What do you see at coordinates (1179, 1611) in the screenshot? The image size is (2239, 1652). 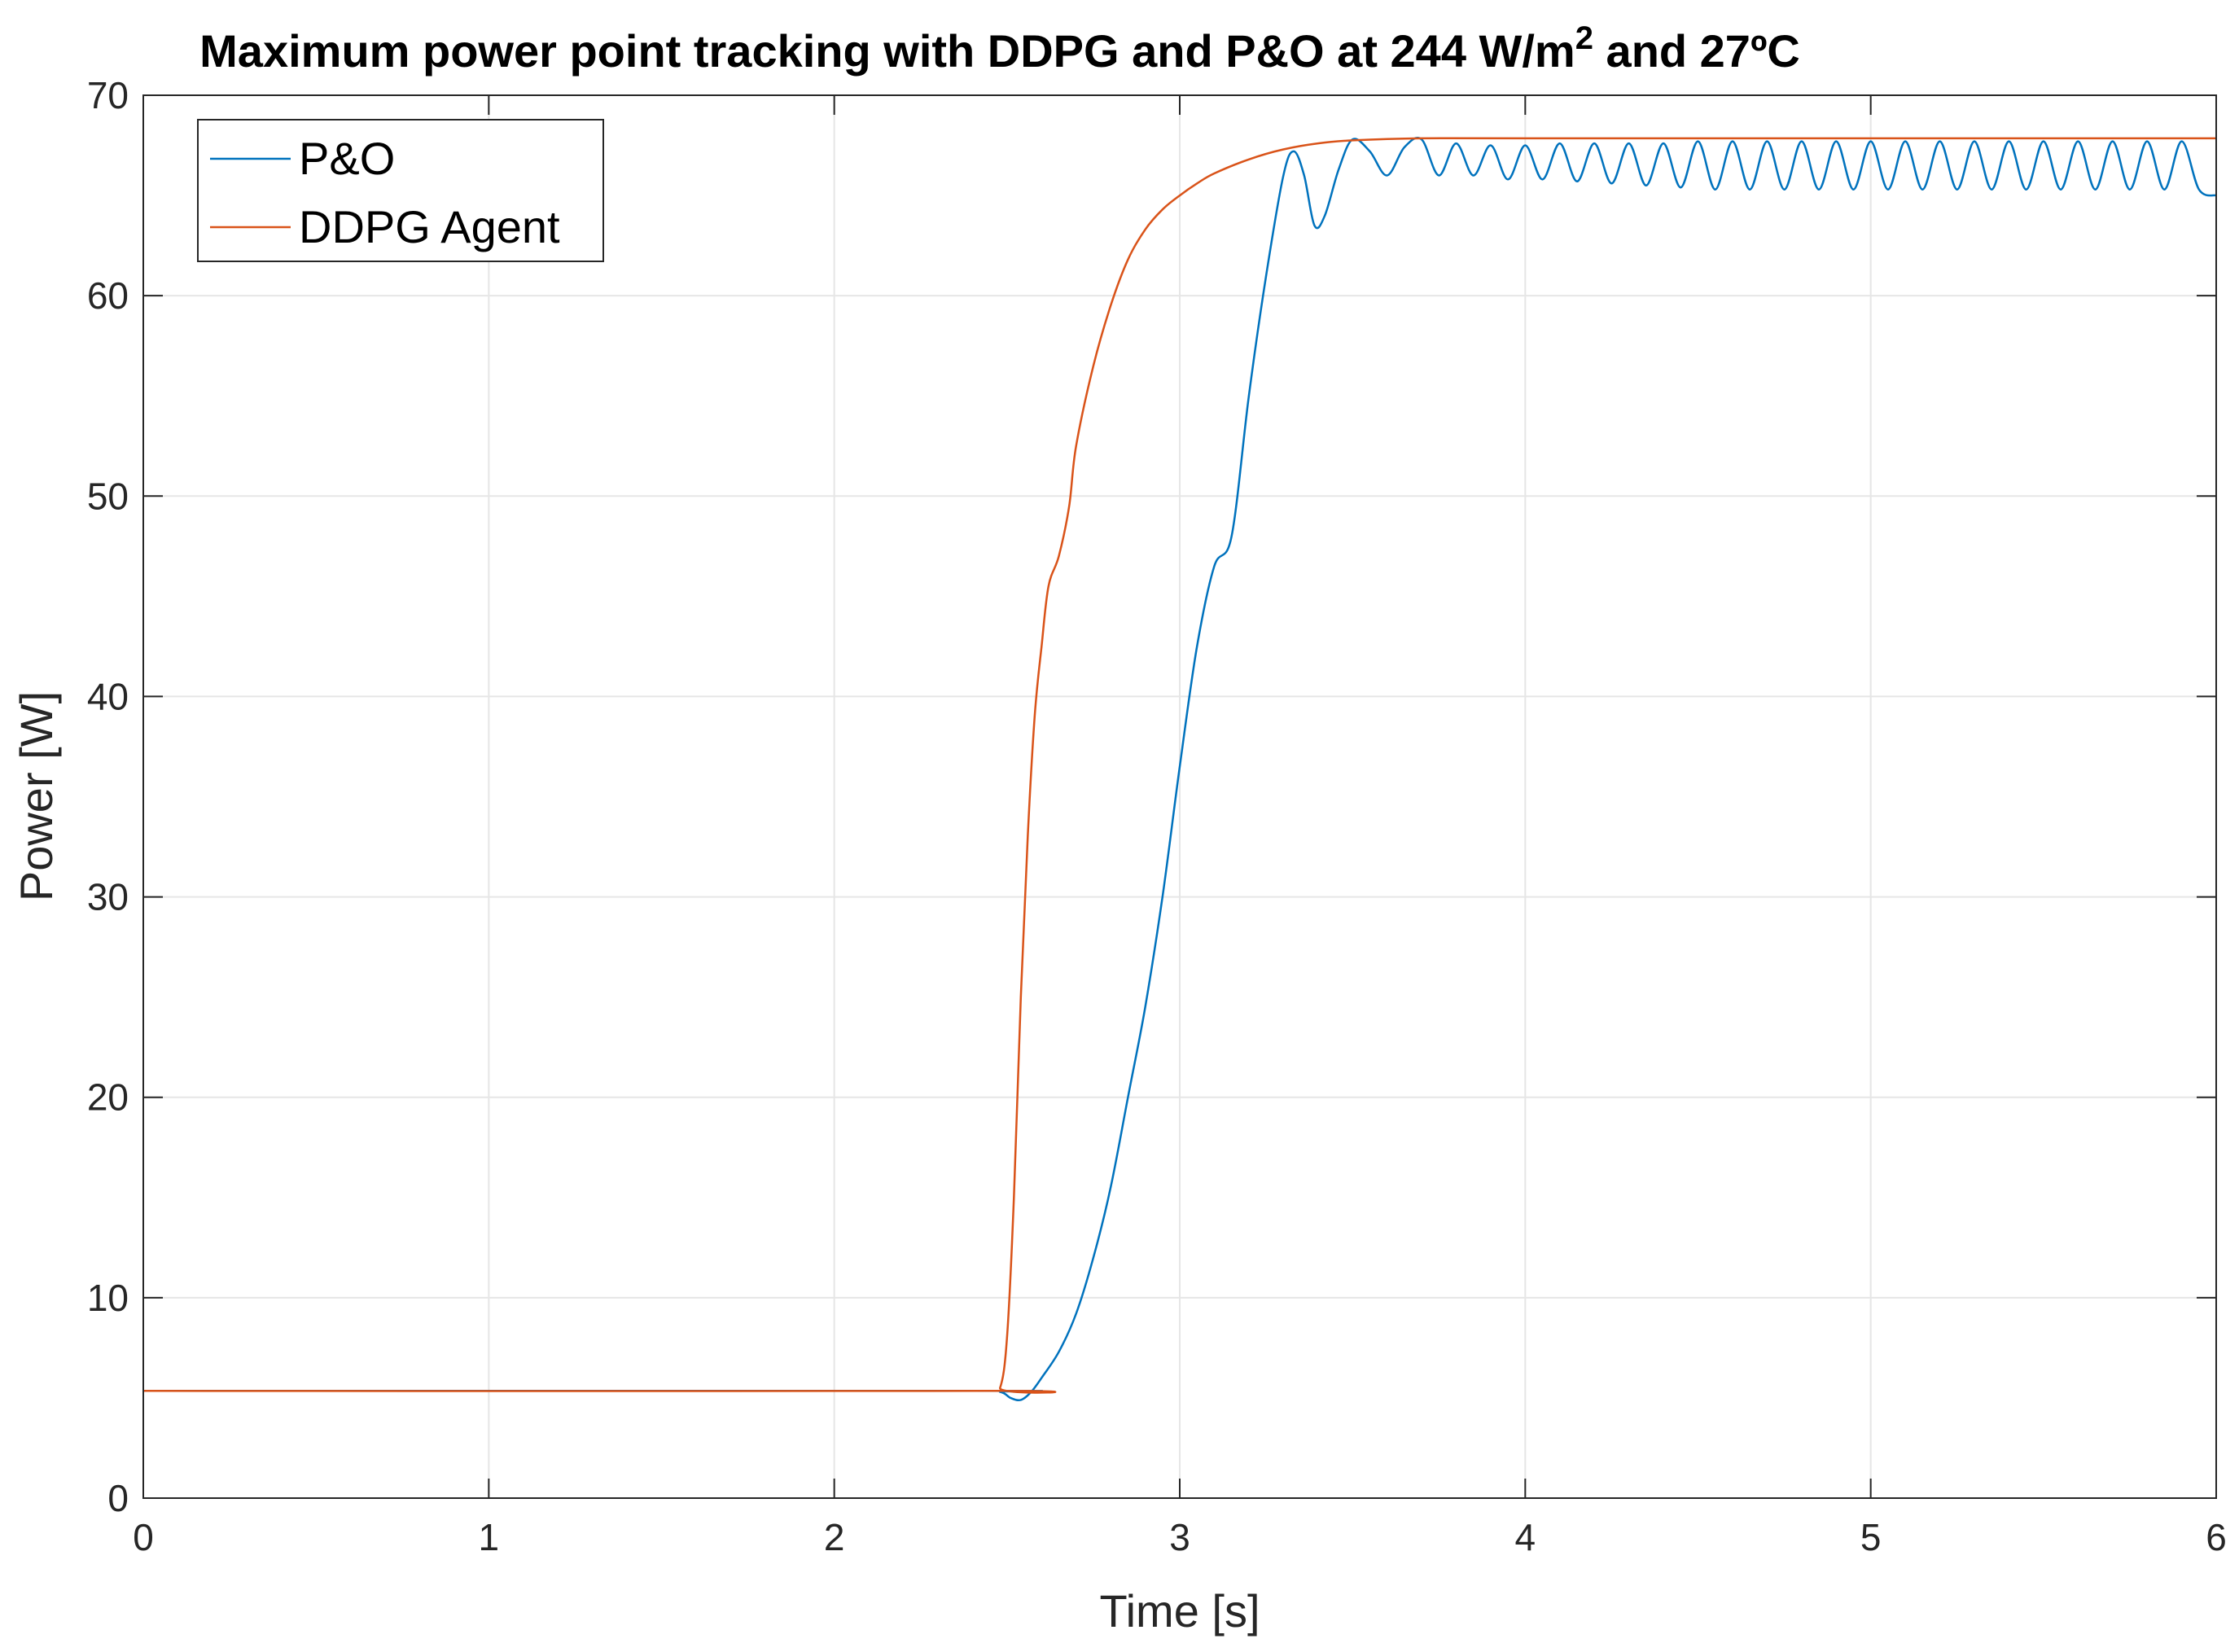 I see `x-axis-label: Time [s]` at bounding box center [1179, 1611].